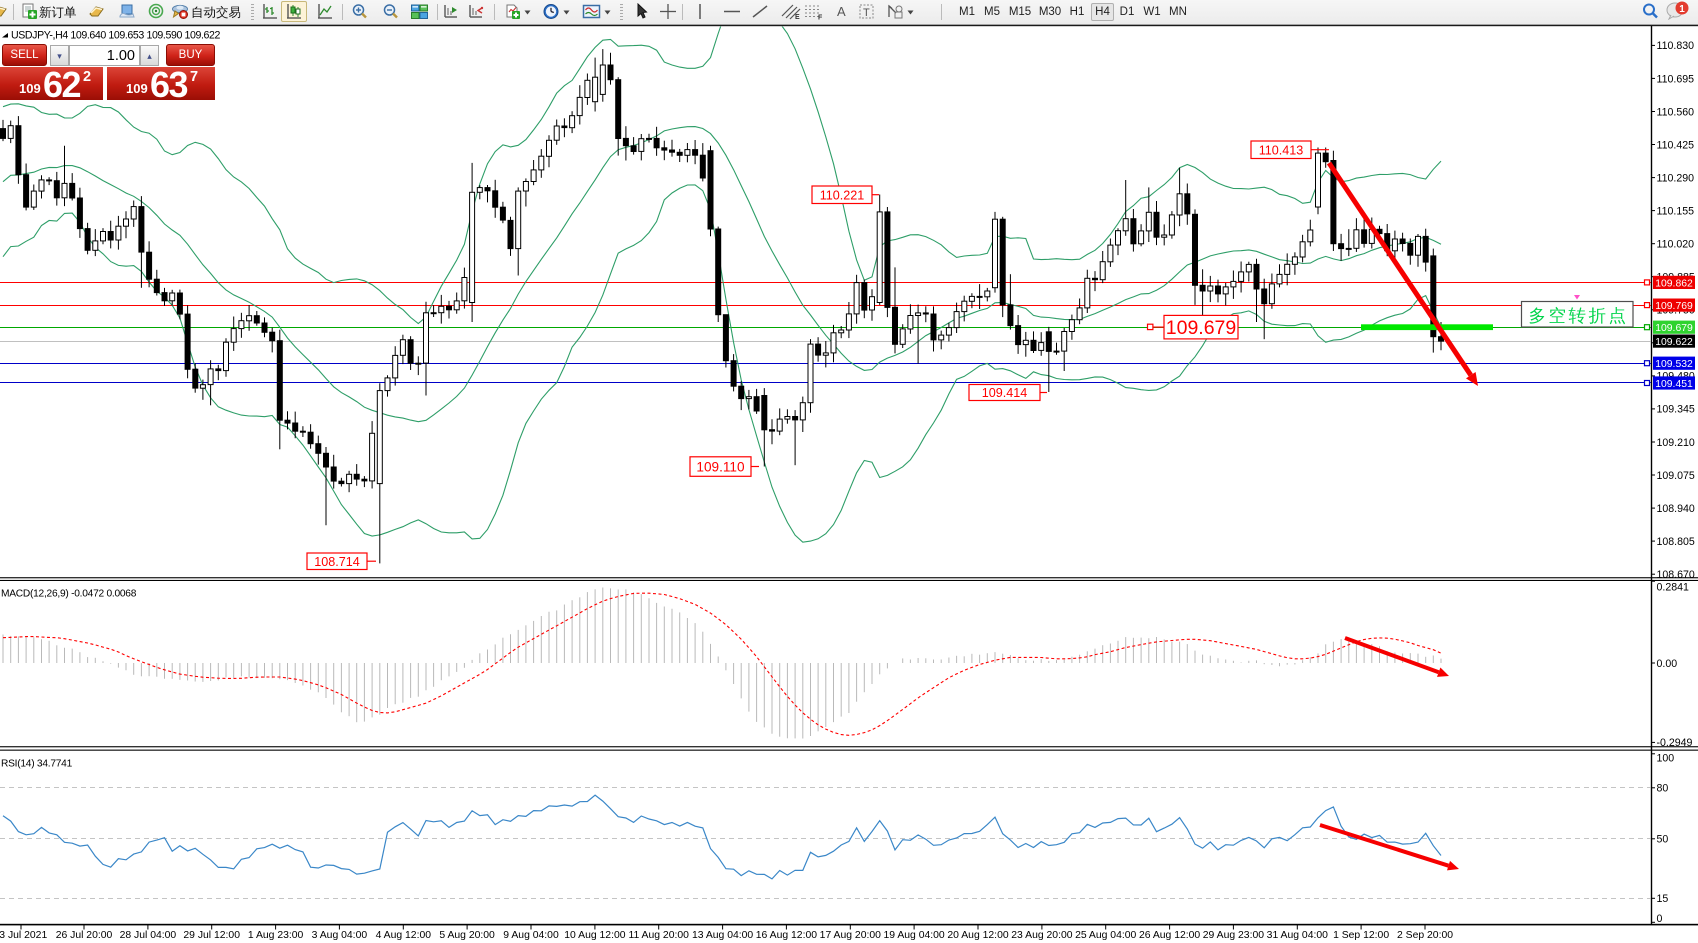  What do you see at coordinates (1676, 46) in the screenshot?
I see `svg-text: 110.830` at bounding box center [1676, 46].